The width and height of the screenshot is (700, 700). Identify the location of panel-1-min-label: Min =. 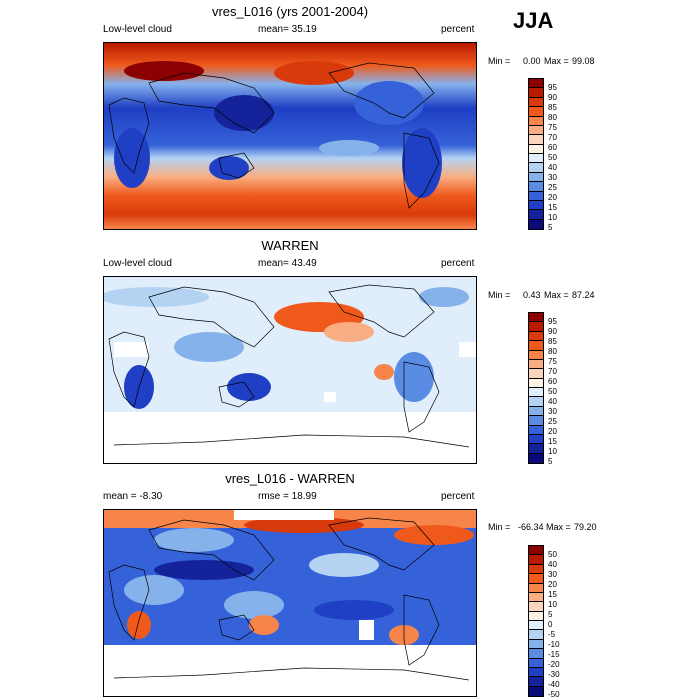
(499, 61).